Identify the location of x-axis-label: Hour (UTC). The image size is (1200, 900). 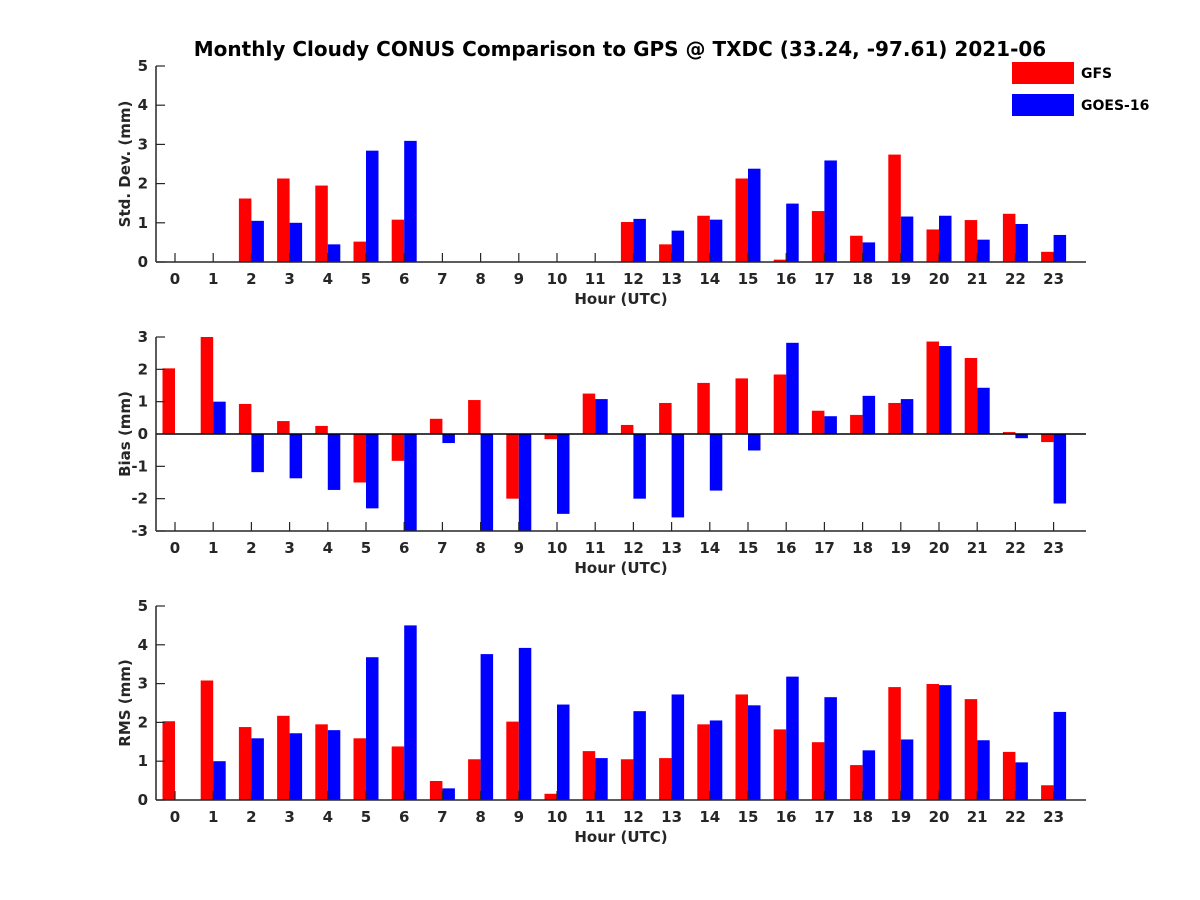
(620, 837).